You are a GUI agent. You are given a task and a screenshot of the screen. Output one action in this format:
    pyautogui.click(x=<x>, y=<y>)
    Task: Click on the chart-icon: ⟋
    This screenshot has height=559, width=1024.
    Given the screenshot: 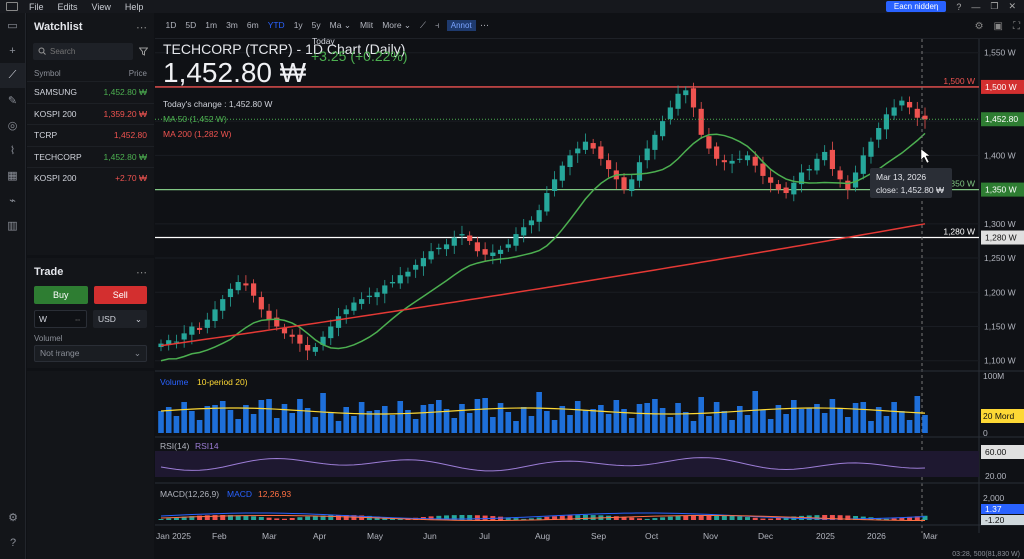 What is the action you would take?
    pyautogui.click(x=12, y=75)
    